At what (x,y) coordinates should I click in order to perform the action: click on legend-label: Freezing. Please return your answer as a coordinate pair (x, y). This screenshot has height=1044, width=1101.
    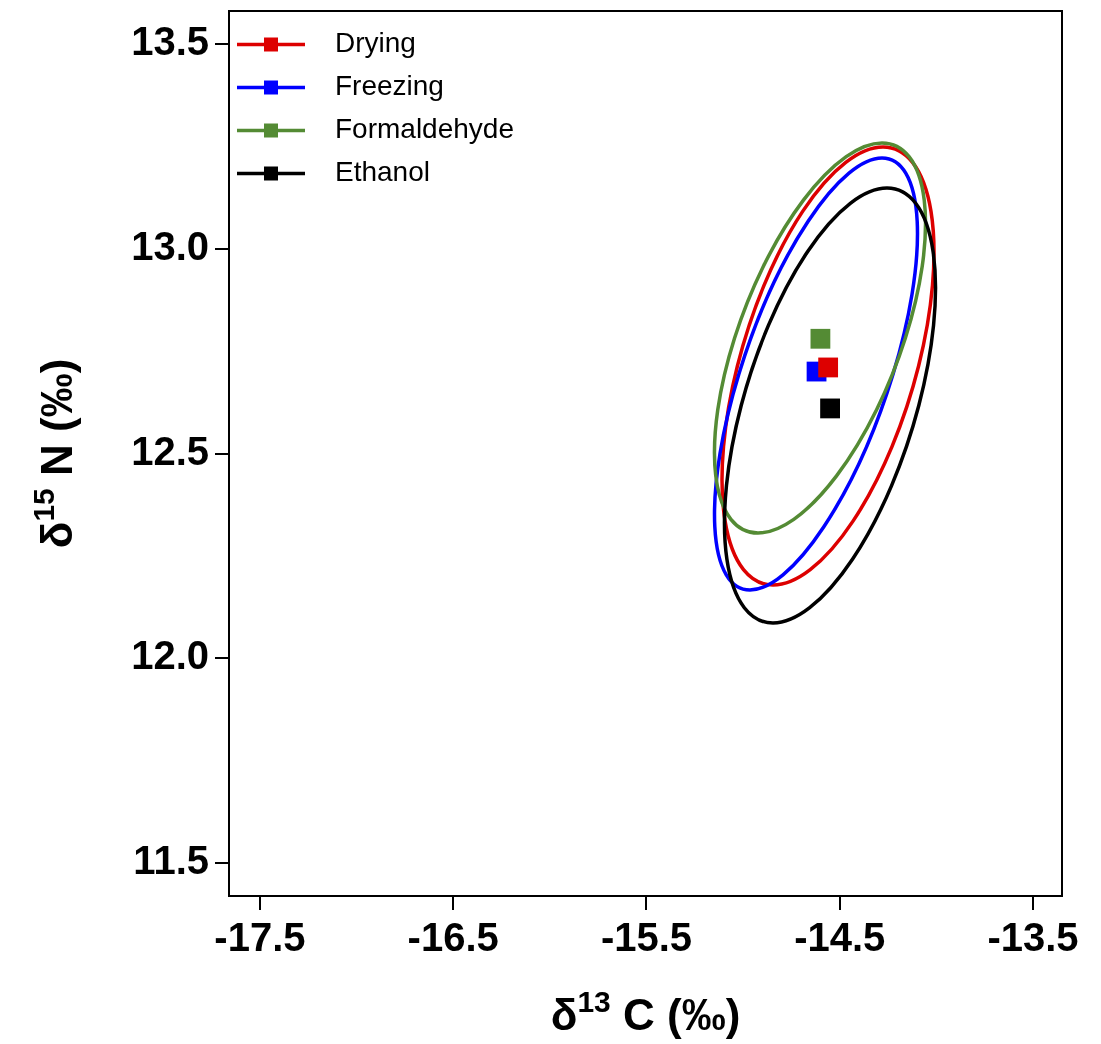
    Looking at the image, I should click on (389, 86).